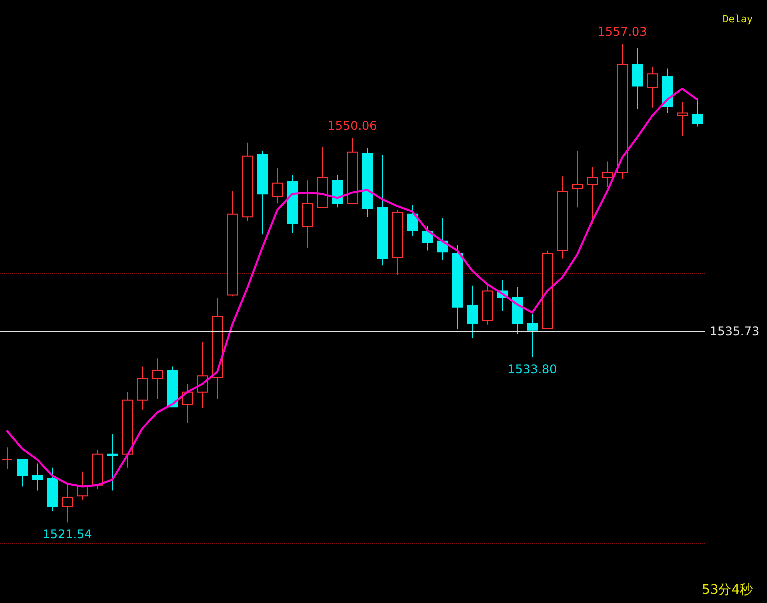 The height and width of the screenshot is (603, 767). What do you see at coordinates (623, 32) in the screenshot?
I see `annotation: 1557.03` at bounding box center [623, 32].